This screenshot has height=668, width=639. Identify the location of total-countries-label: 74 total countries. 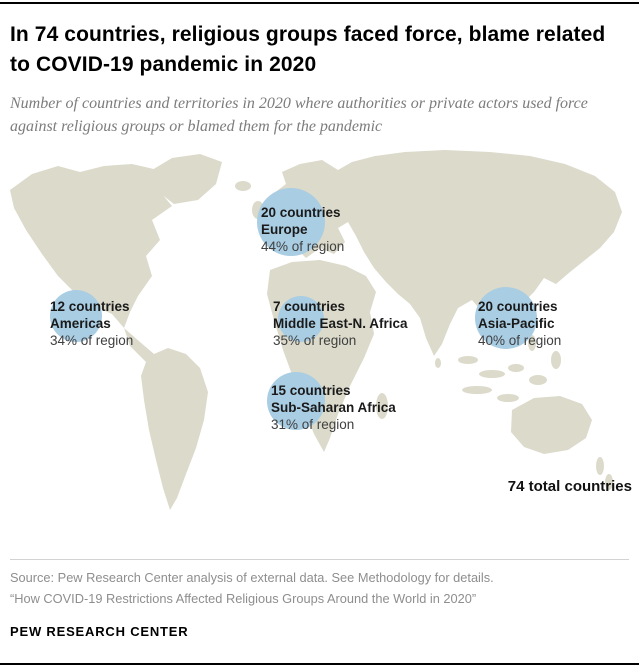
(569, 486).